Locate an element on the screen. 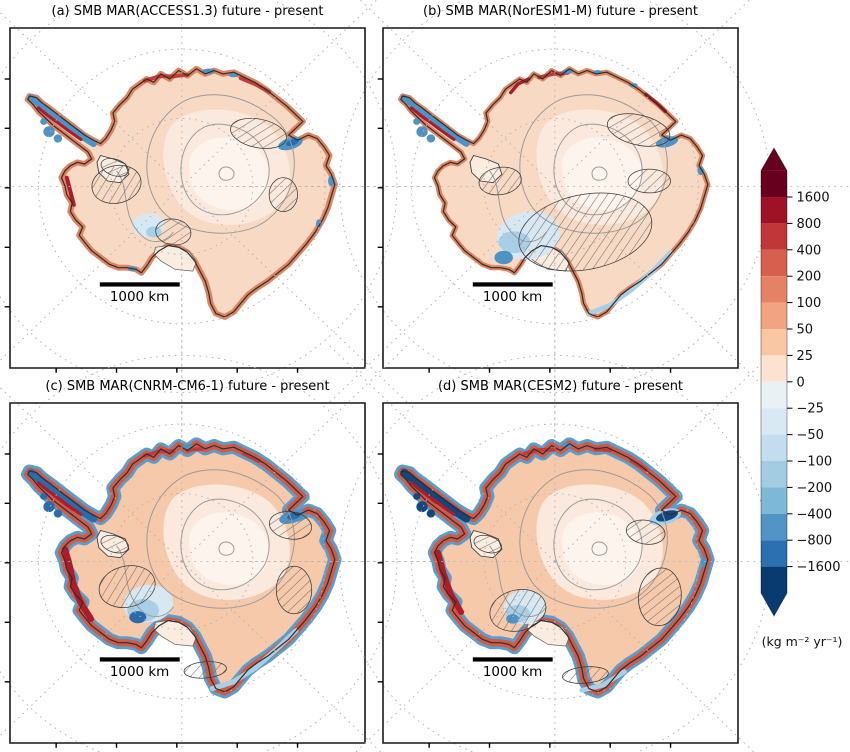 The height and width of the screenshot is (752, 850). colorbar-tick-label: 100 is located at coordinates (809, 303).